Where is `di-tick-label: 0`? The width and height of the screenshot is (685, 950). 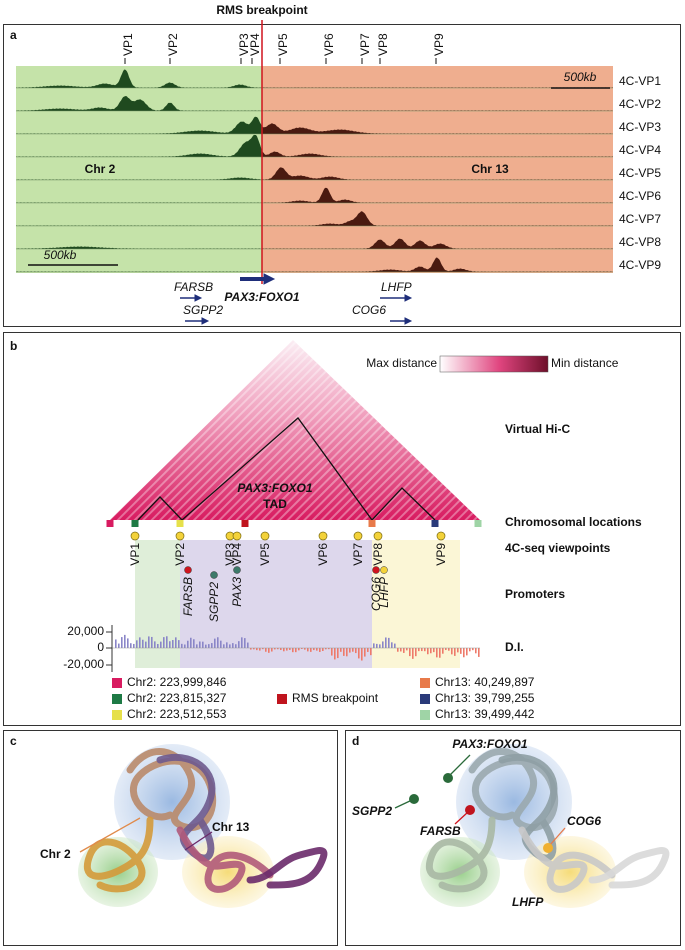
di-tick-label: 0 is located at coordinates (100, 647).